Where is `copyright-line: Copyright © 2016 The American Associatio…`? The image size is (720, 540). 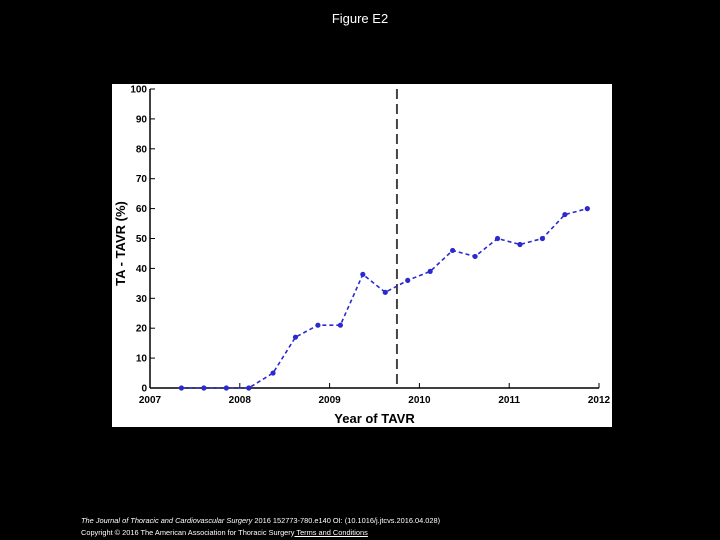
copyright-line: Copyright © 2016 The American Associatio… is located at coordinates (260, 533).